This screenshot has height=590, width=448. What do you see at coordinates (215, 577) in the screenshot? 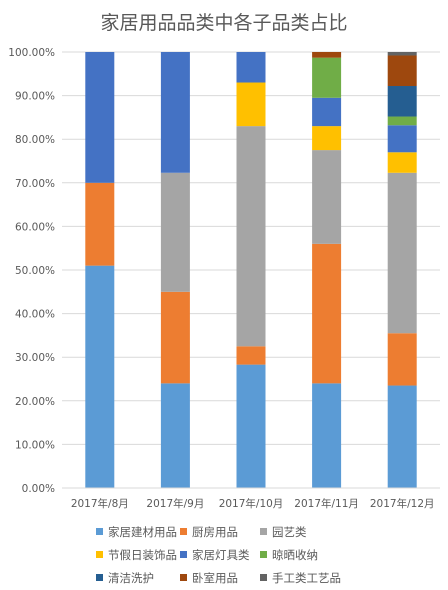
I see `legend-label: 卧室用品` at bounding box center [215, 577].